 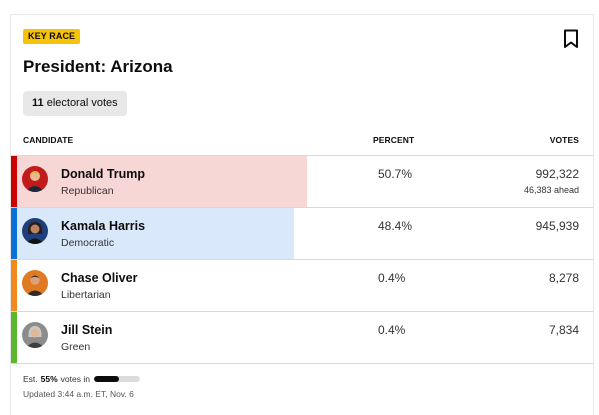 What do you see at coordinates (38, 103) in the screenshot?
I see `electoral-votes-number: 11` at bounding box center [38, 103].